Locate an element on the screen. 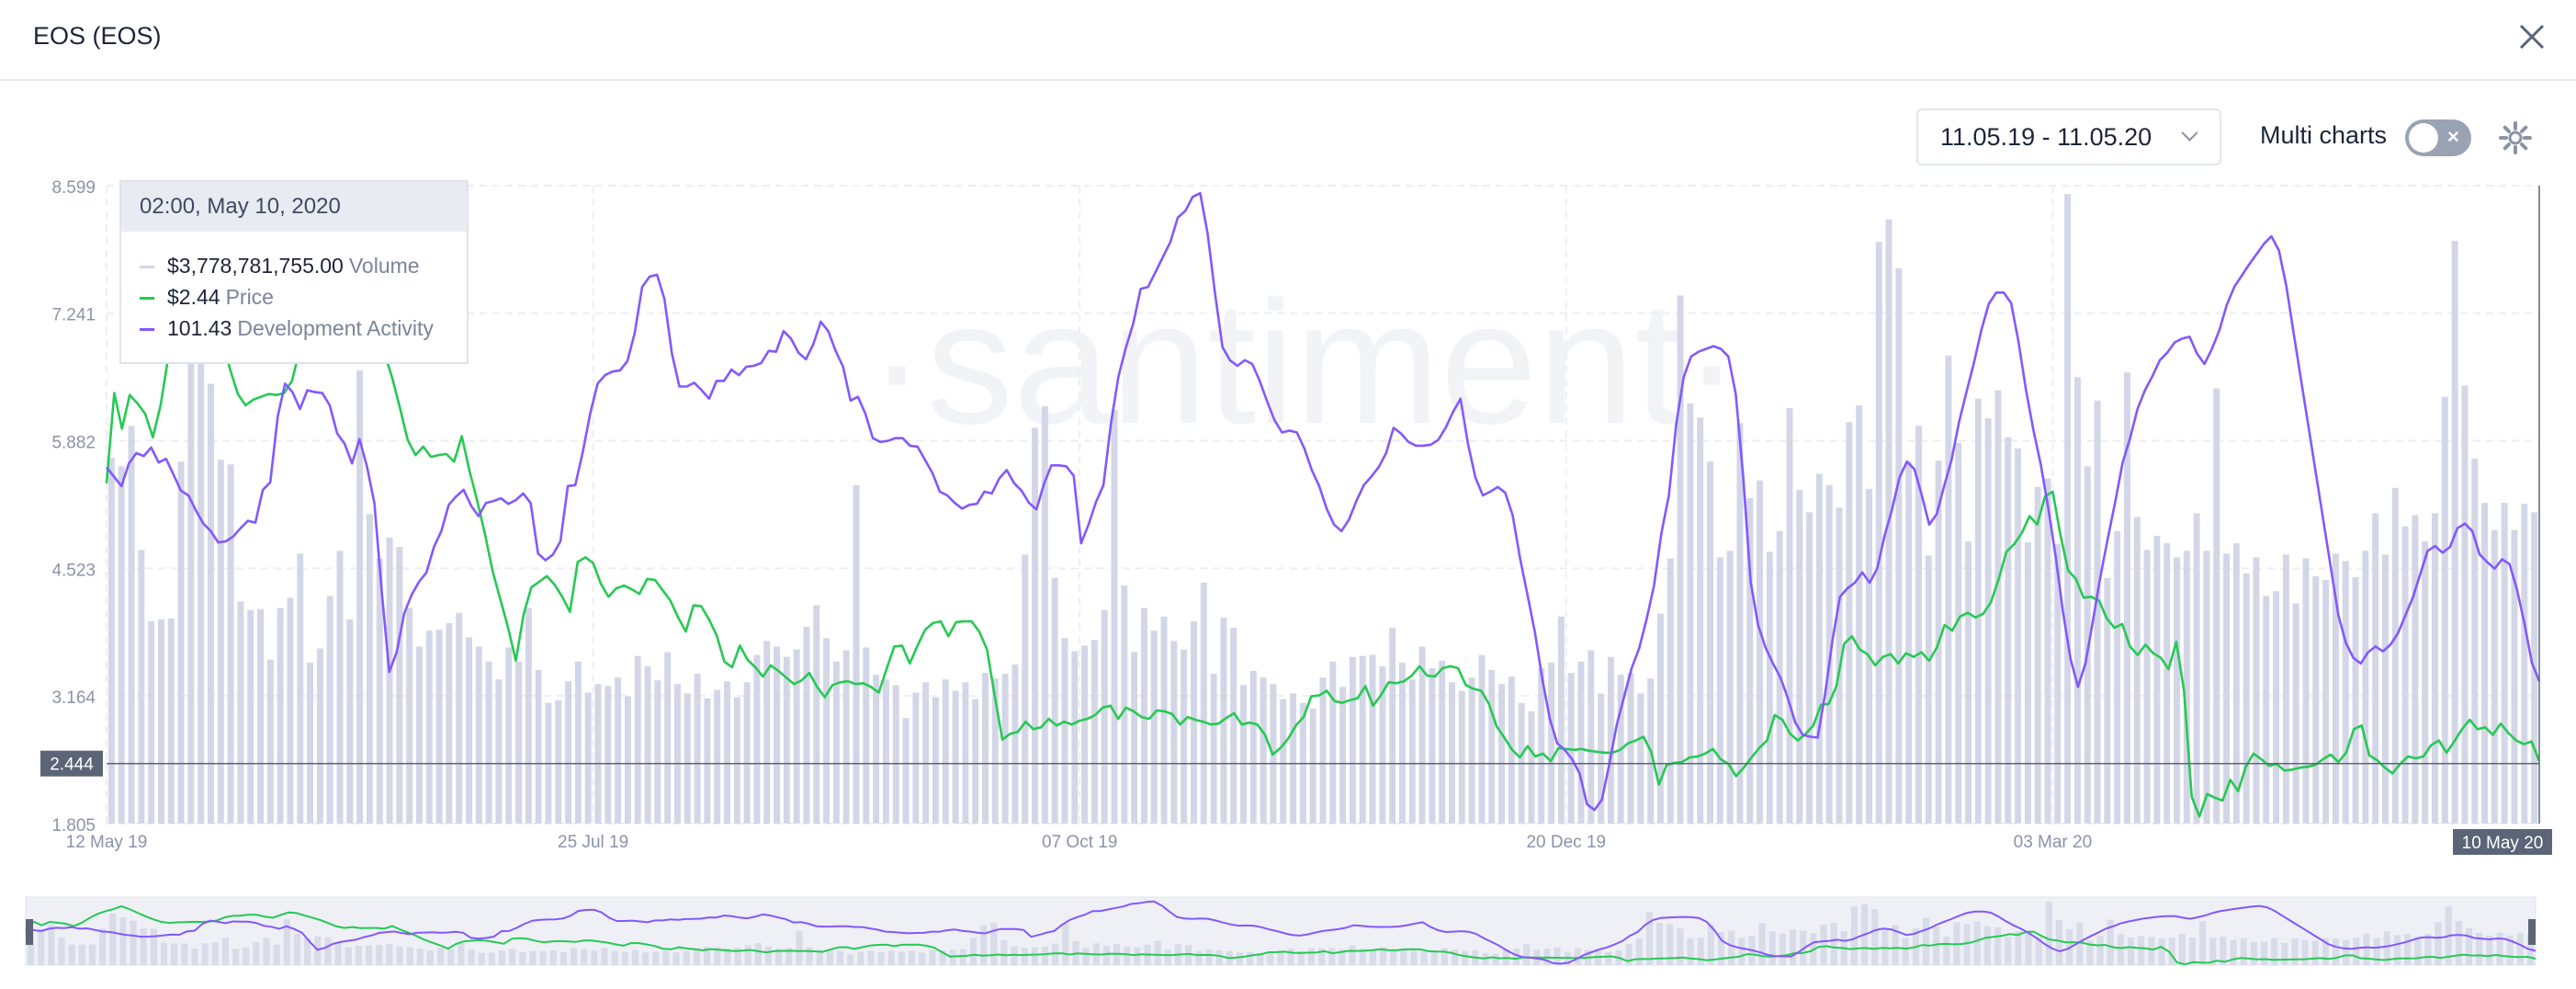 This screenshot has height=989, width=2576. navigator-handle-right is located at coordinates (2532, 932).